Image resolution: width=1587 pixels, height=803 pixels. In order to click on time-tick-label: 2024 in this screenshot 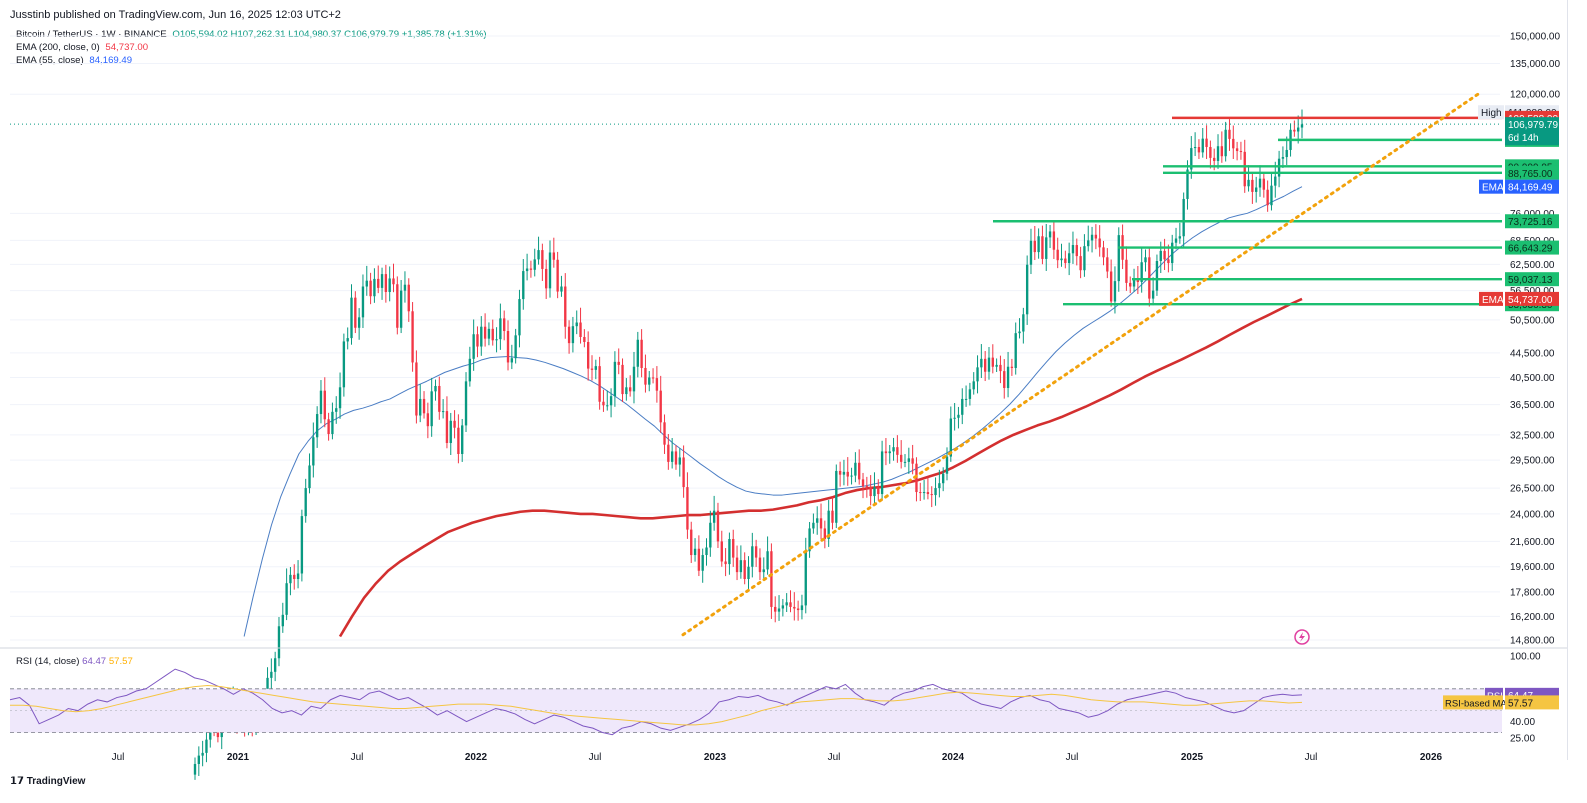, I will do `click(953, 757)`.